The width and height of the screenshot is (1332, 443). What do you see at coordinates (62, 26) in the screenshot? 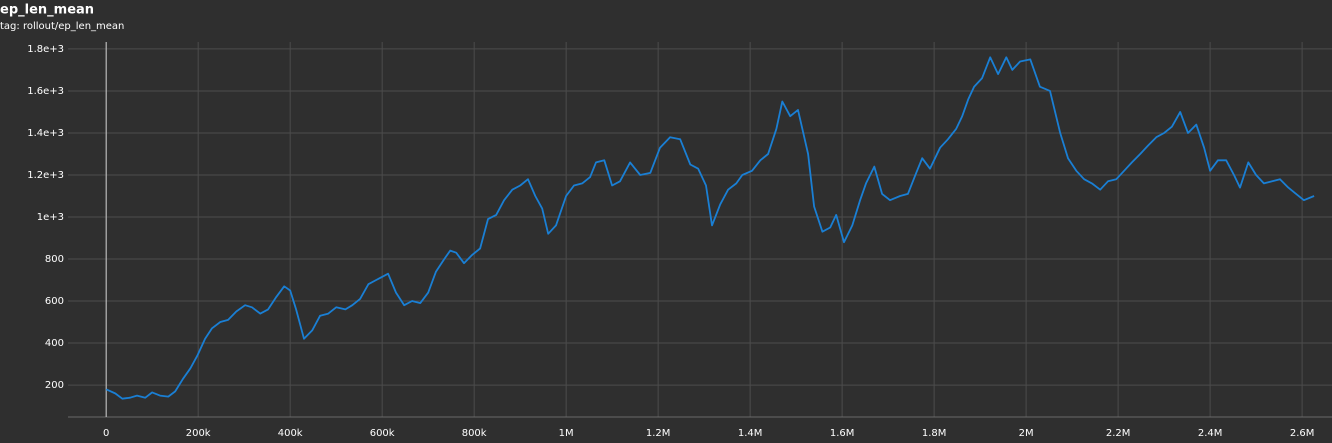
I see `chart-subtitle: tag: rollout/ep_len_mean` at bounding box center [62, 26].